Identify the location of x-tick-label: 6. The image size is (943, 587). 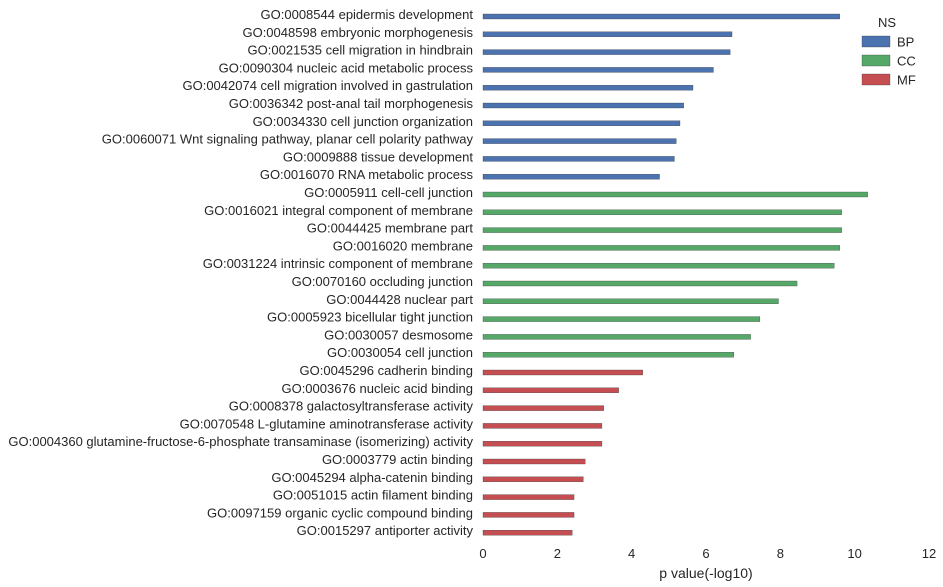
(705, 553).